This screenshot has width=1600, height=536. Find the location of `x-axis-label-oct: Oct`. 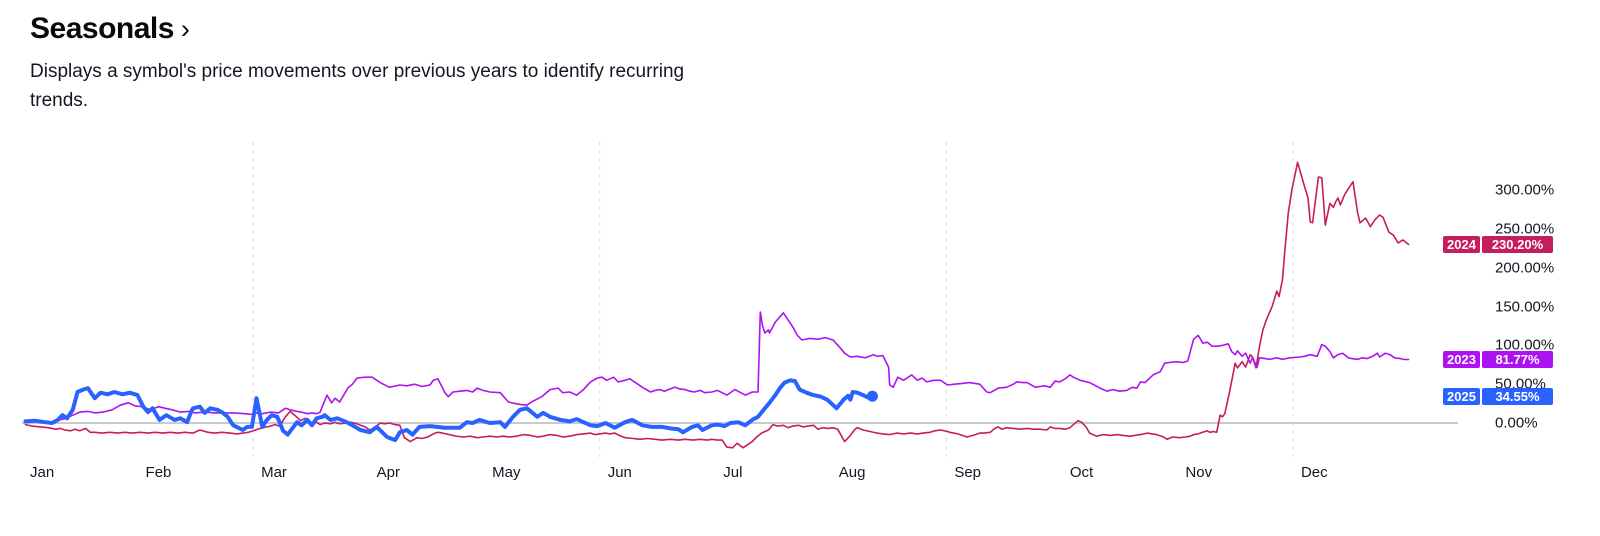

x-axis-label-oct: Oct is located at coordinates (1081, 472).